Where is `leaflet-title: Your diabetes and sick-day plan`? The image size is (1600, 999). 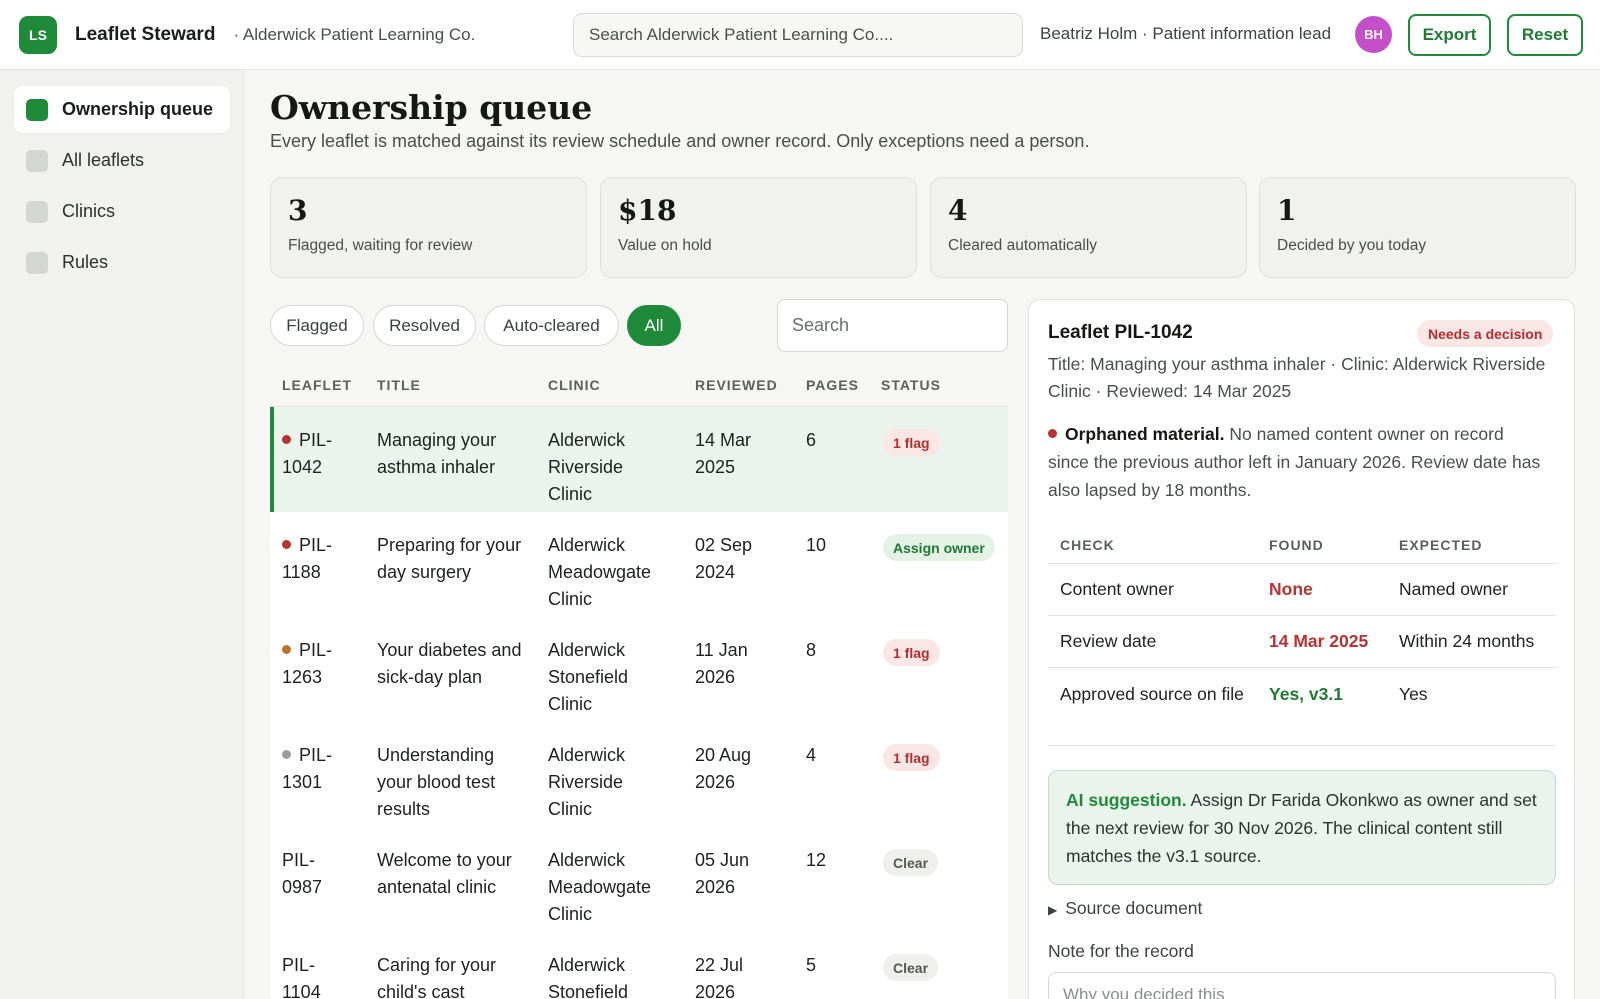 leaflet-title: Your diabetes and sick-day plan is located at coordinates (449, 663).